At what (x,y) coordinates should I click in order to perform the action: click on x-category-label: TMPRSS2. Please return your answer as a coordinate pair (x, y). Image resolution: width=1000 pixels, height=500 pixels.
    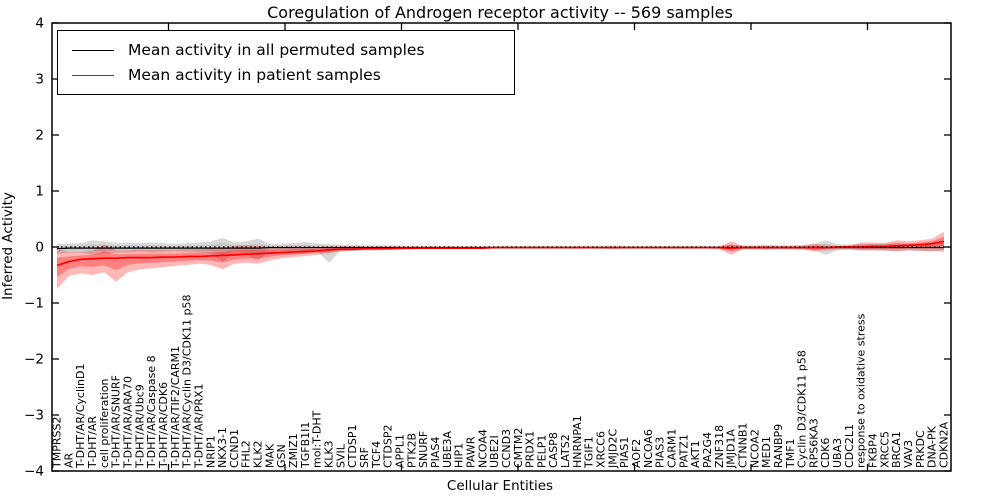
    Looking at the image, I should click on (57, 443).